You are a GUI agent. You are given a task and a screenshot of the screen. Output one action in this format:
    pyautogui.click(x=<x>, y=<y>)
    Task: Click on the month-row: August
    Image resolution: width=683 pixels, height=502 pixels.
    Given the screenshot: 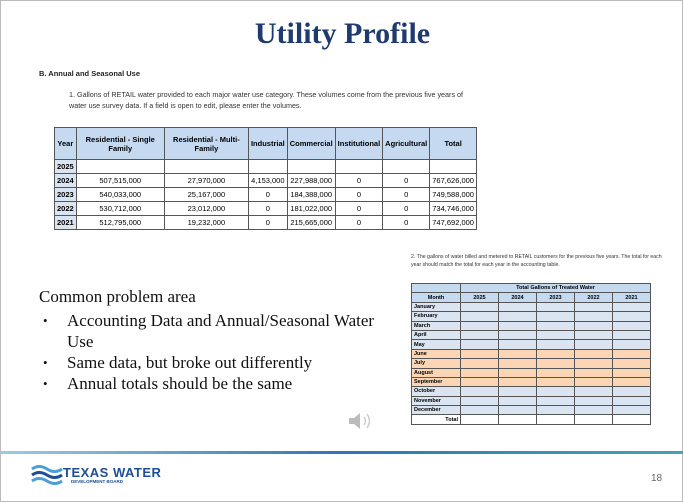 What is the action you would take?
    pyautogui.click(x=531, y=372)
    